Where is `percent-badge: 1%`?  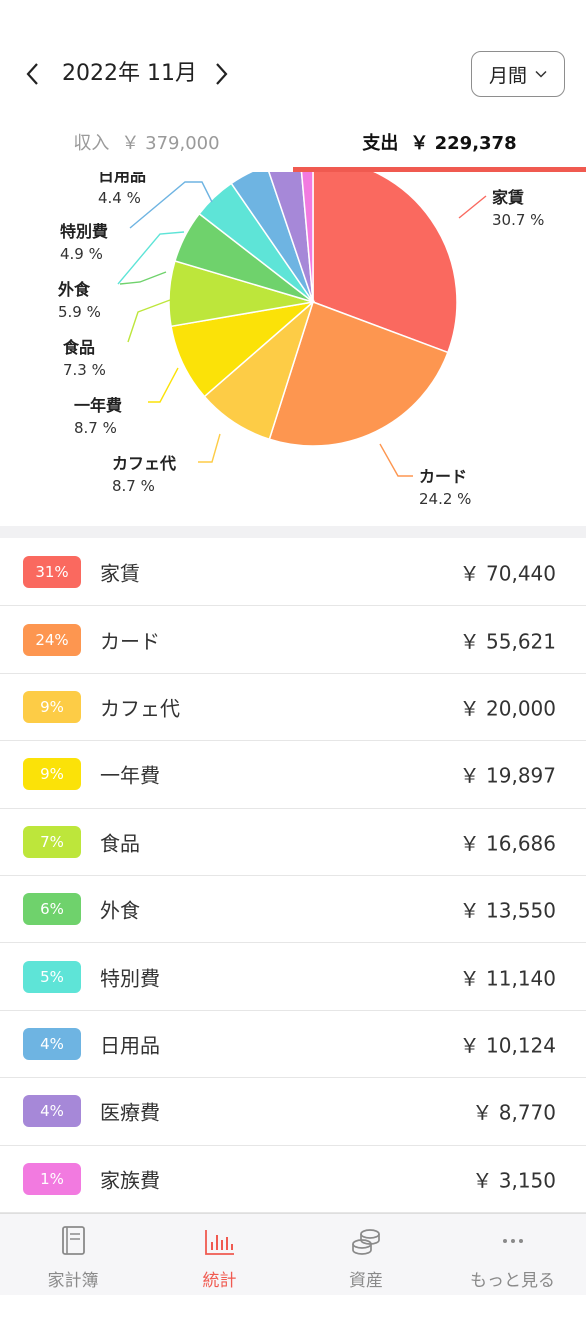
percent-badge: 1% is located at coordinates (52, 1178).